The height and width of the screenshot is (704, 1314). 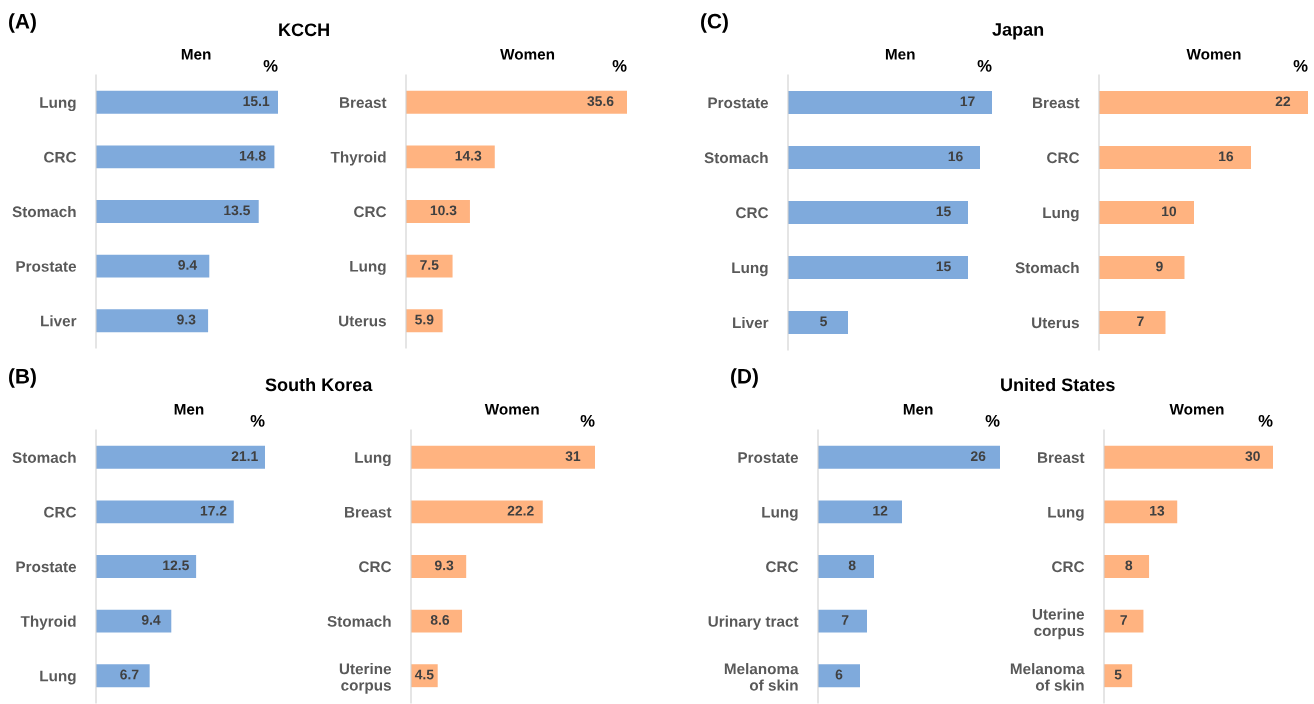 I want to click on data-label: 12.5, so click(x=176, y=565).